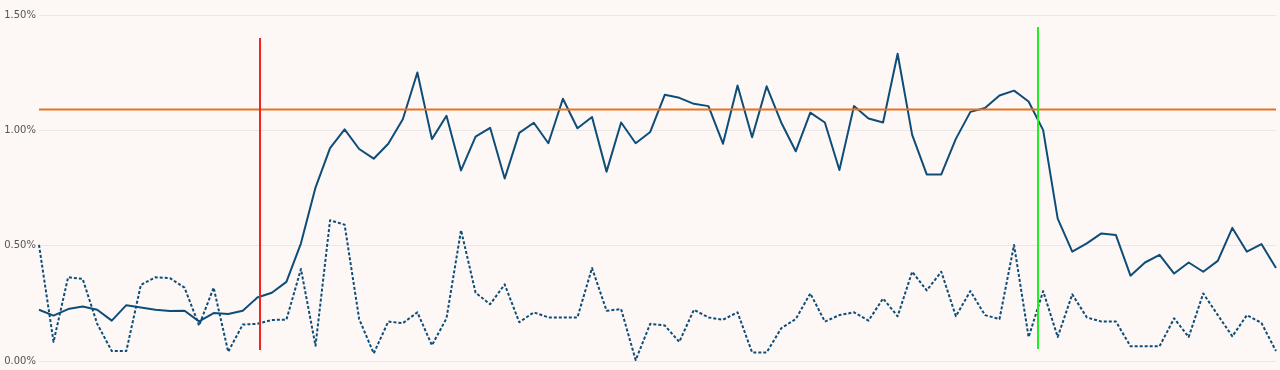 The width and height of the screenshot is (1280, 370). I want to click on y-tick-label: 1.50%, so click(20, 14).